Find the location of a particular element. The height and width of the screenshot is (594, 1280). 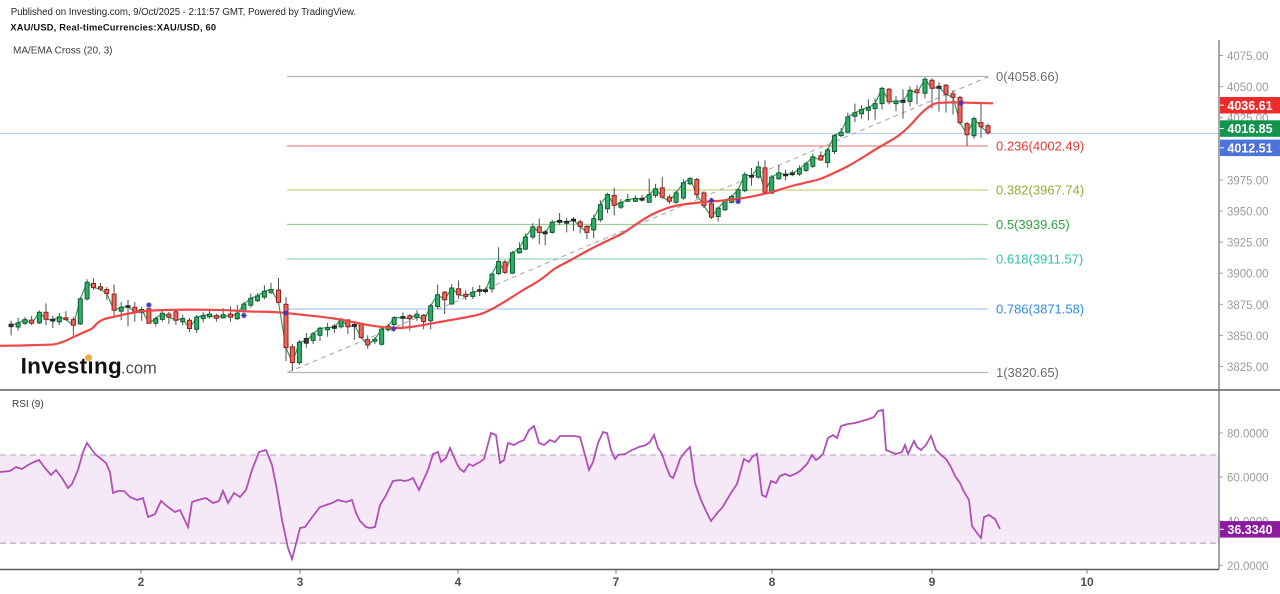

svg-text: 4036.61 is located at coordinates (1249, 106).